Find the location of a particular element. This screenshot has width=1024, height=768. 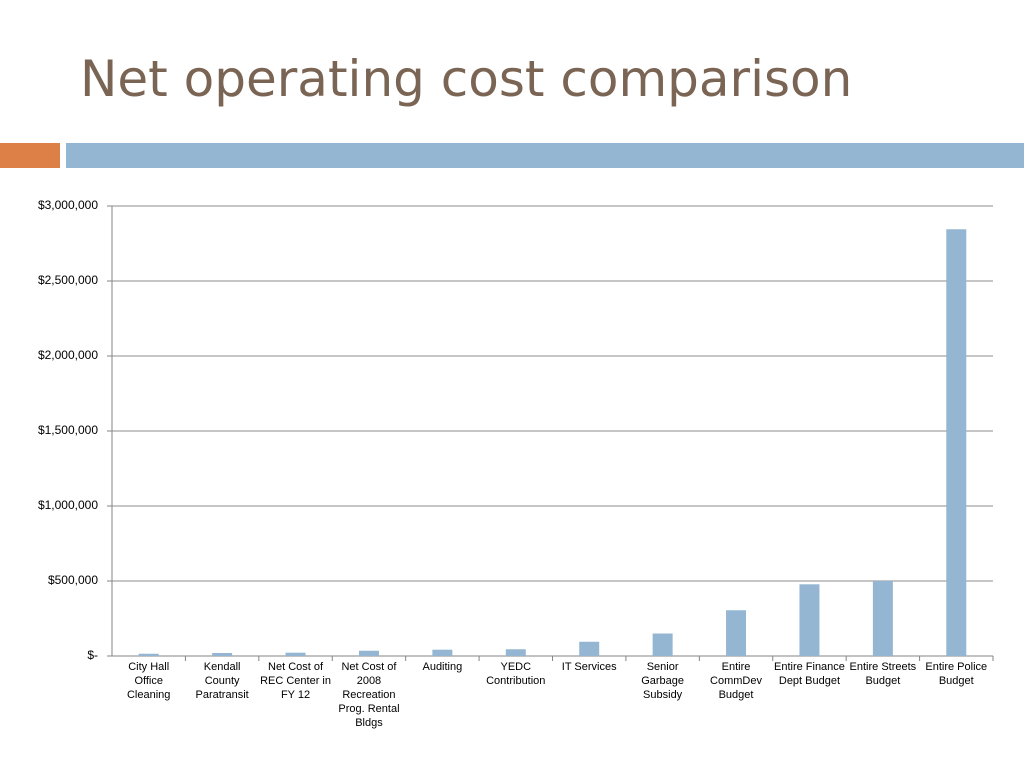

y-tick-label: $1,500,000 is located at coordinates (67, 430).